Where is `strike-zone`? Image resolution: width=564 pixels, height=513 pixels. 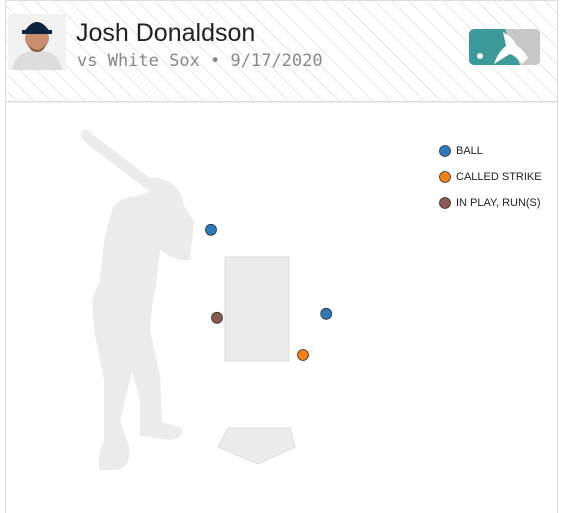
strike-zone is located at coordinates (257, 309).